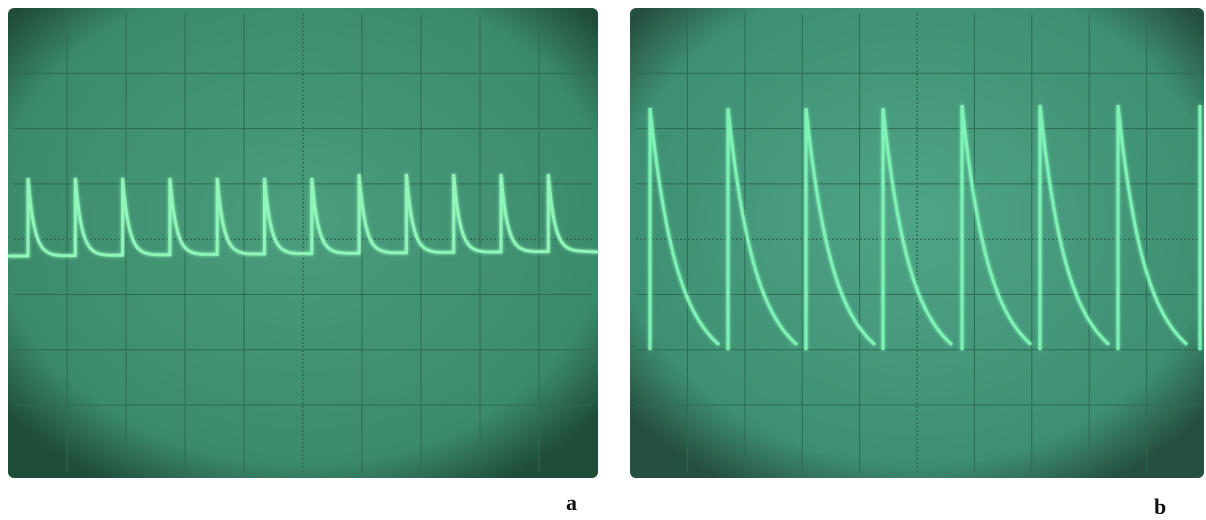 Image resolution: width=1206 pixels, height=520 pixels. I want to click on panel-label: b, so click(1160, 506).